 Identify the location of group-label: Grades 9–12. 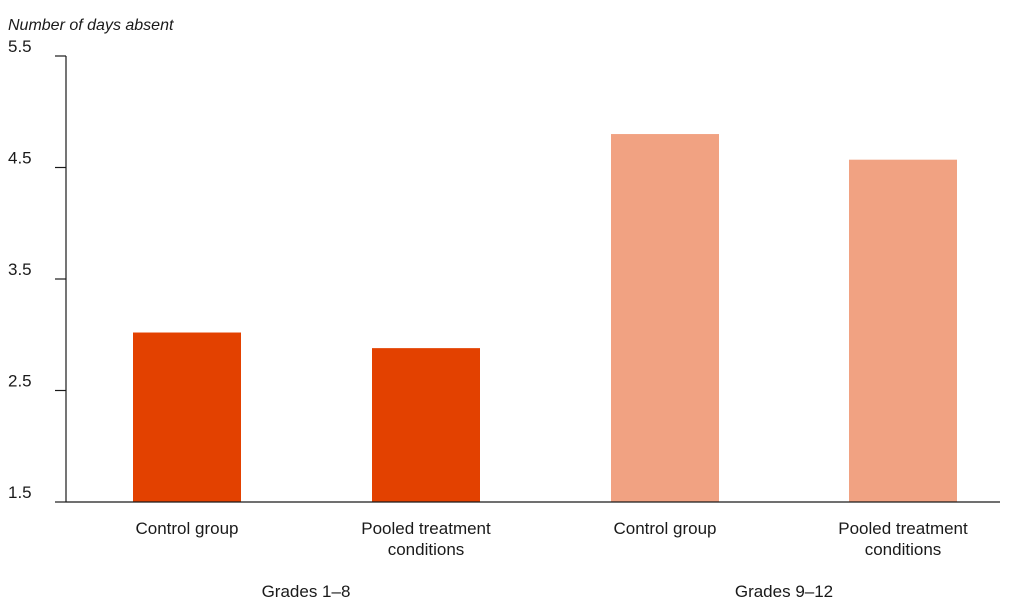
(784, 591).